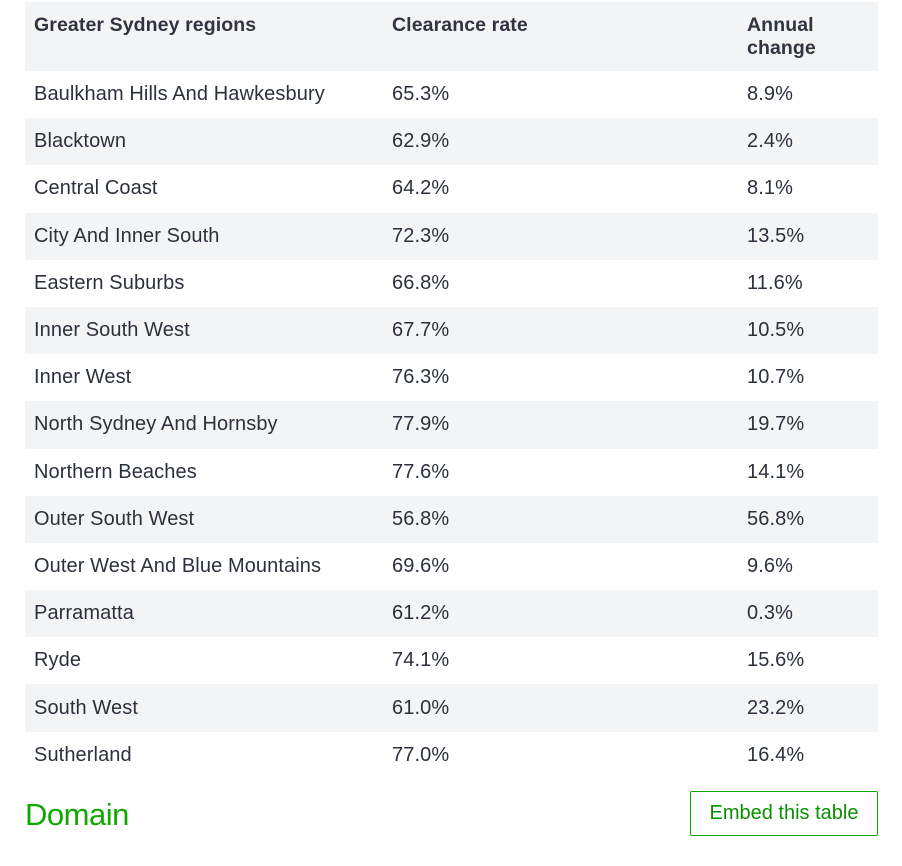  Describe the element at coordinates (112, 330) in the screenshot. I see `cell-region: Inner South West` at that location.